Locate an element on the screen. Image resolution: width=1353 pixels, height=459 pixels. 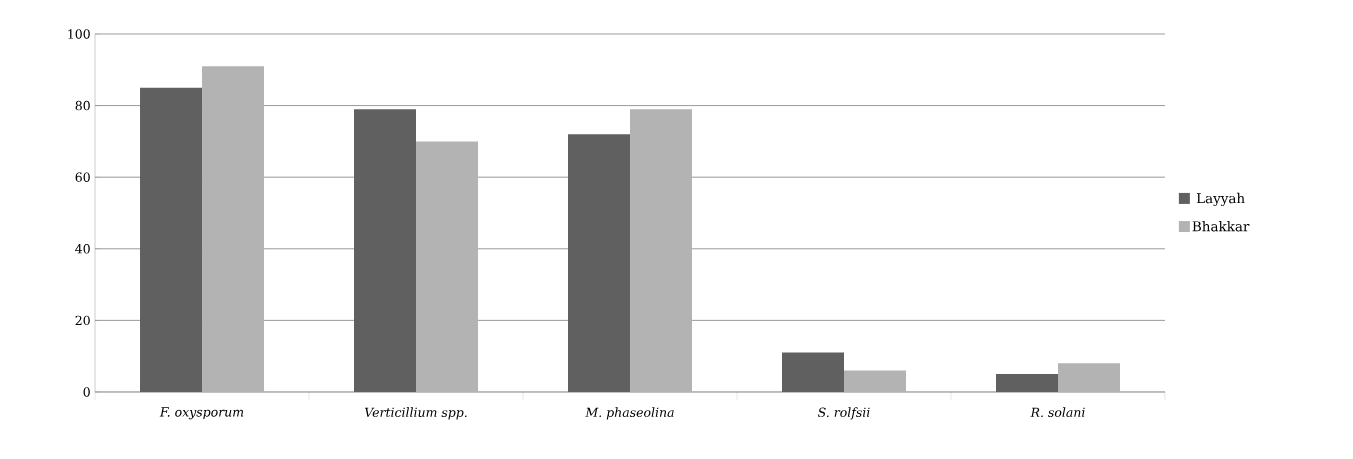
y-tick-label: 20 is located at coordinates (82, 320).